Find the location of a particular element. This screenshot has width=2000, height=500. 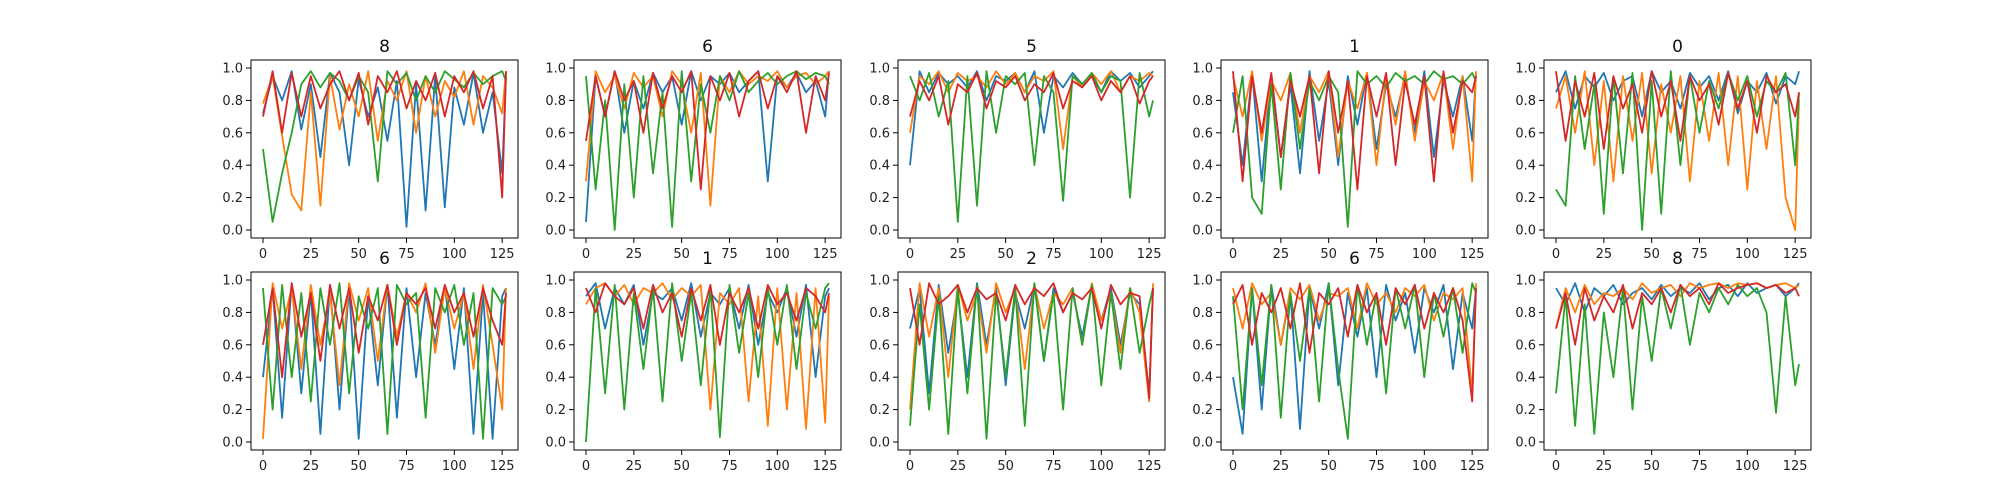

subplot-8: 2 0 25 50 75 100 125 0.0 0.2 0.4 0.6 0.8 1.0 is located at coordinates (1017, 361).